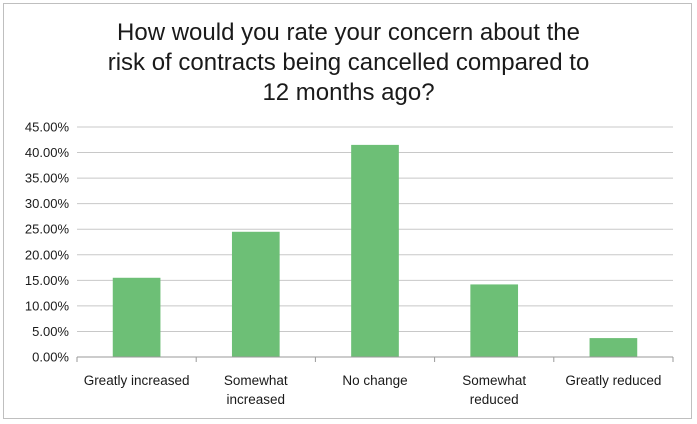  I want to click on y-tick-label: 15.00%, so click(47, 280).